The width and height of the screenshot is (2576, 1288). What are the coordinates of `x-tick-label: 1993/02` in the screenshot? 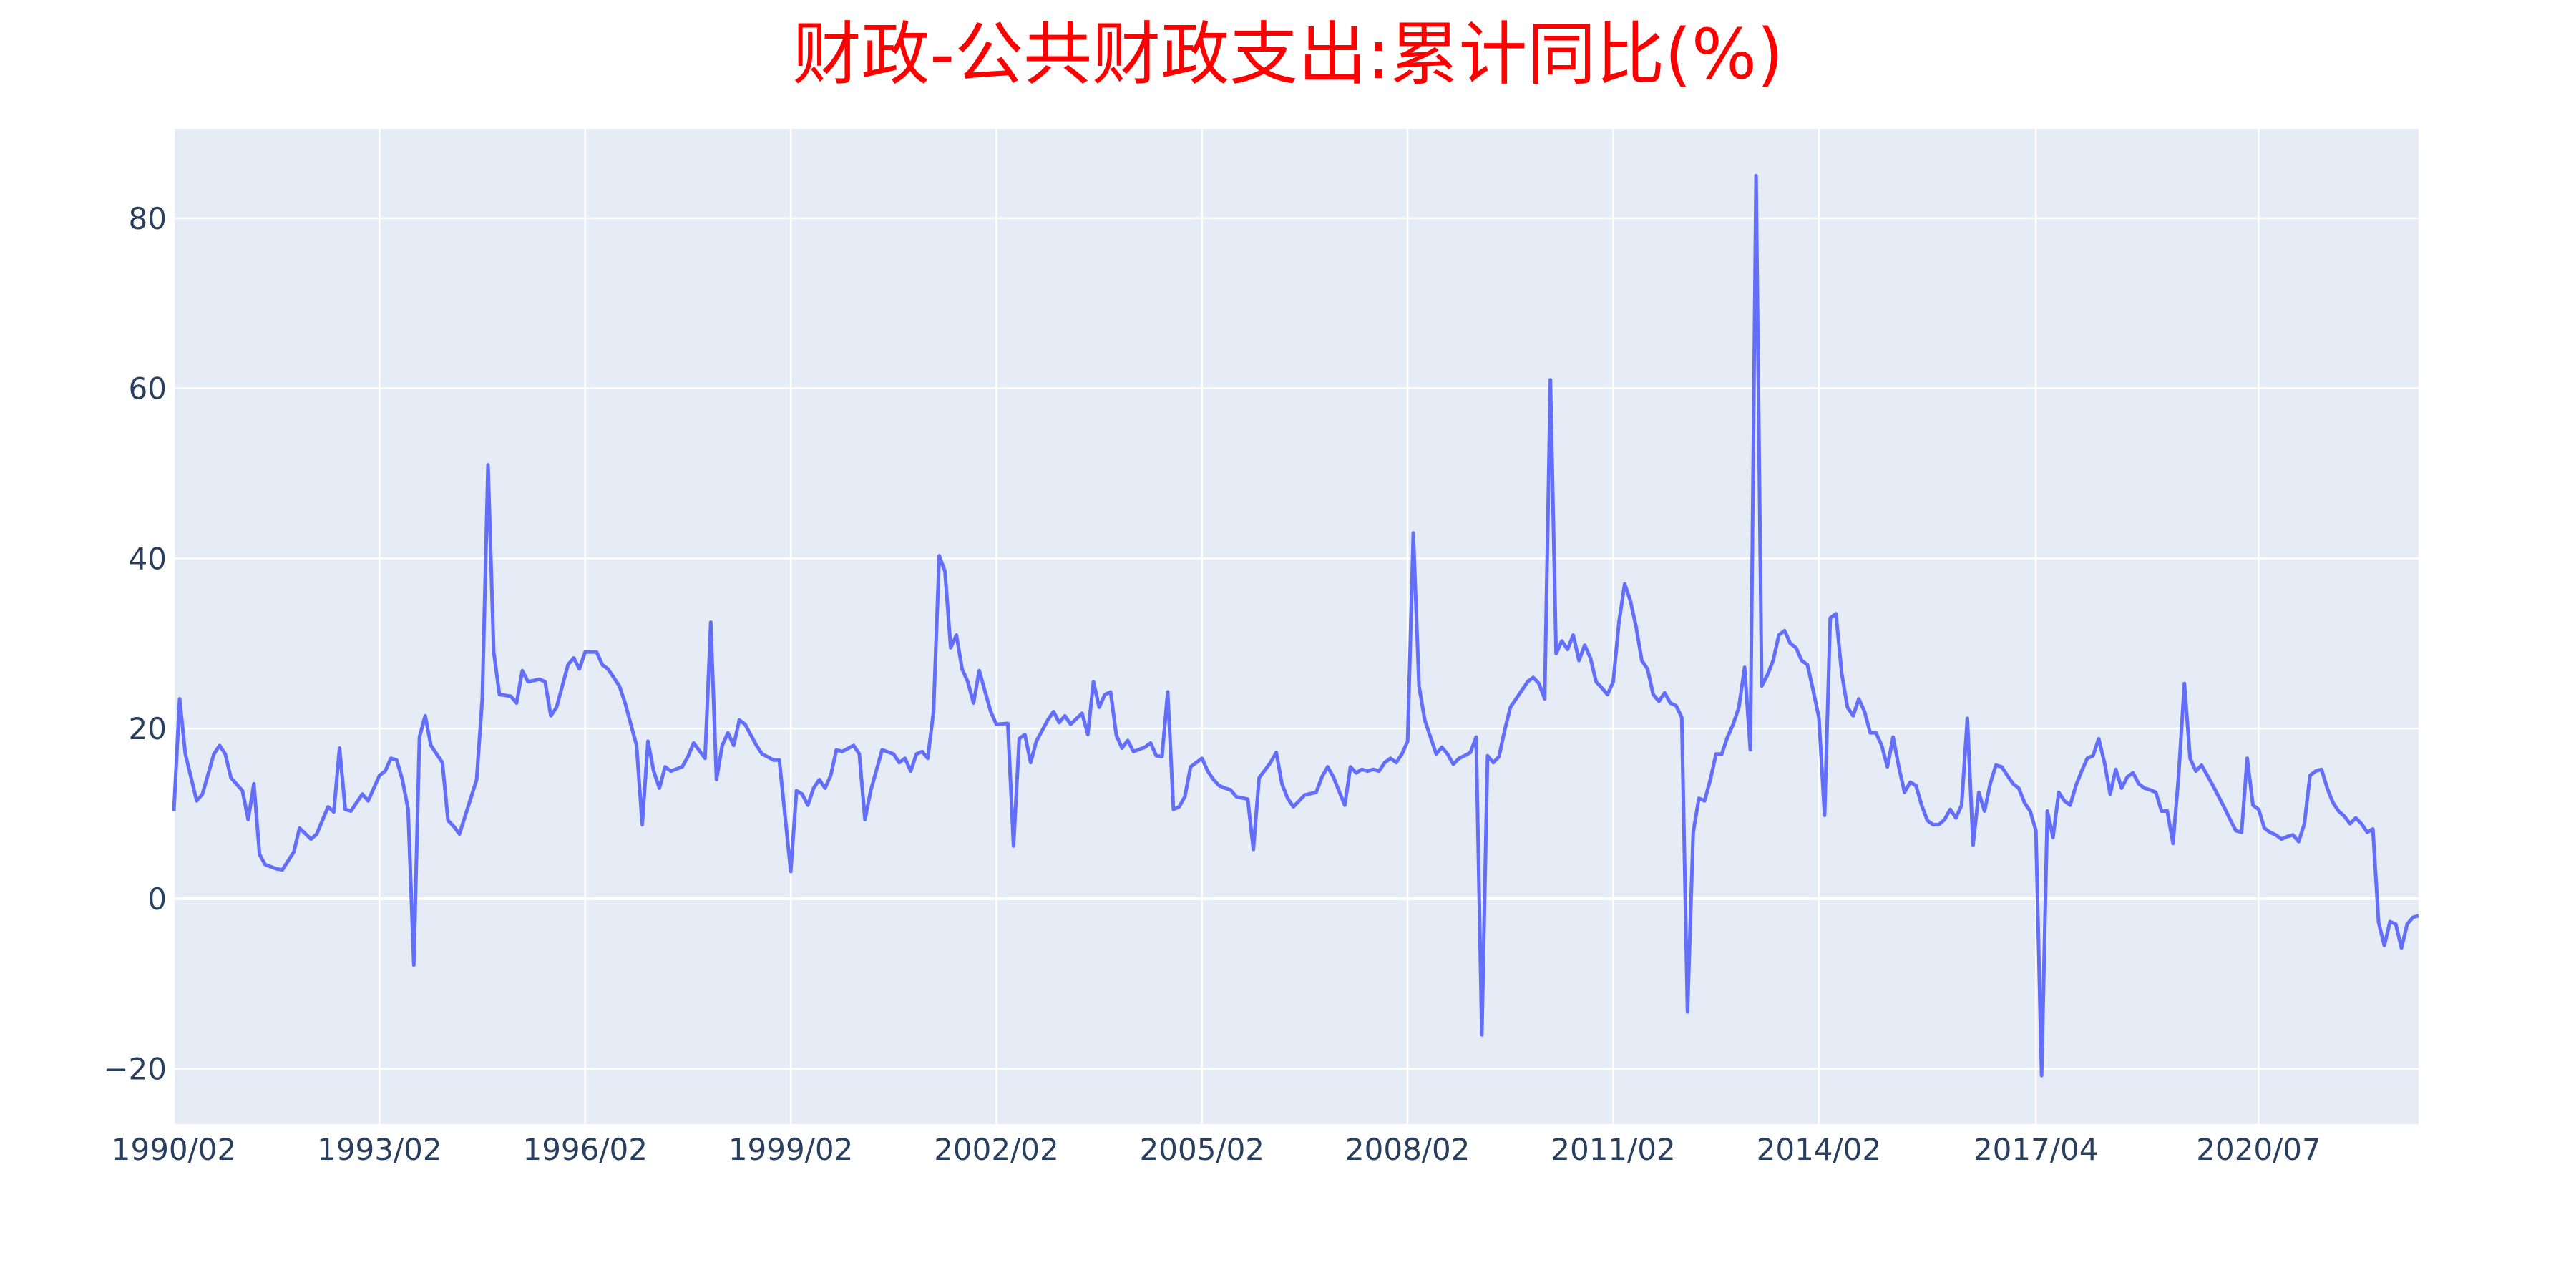 It's located at (379, 1149).